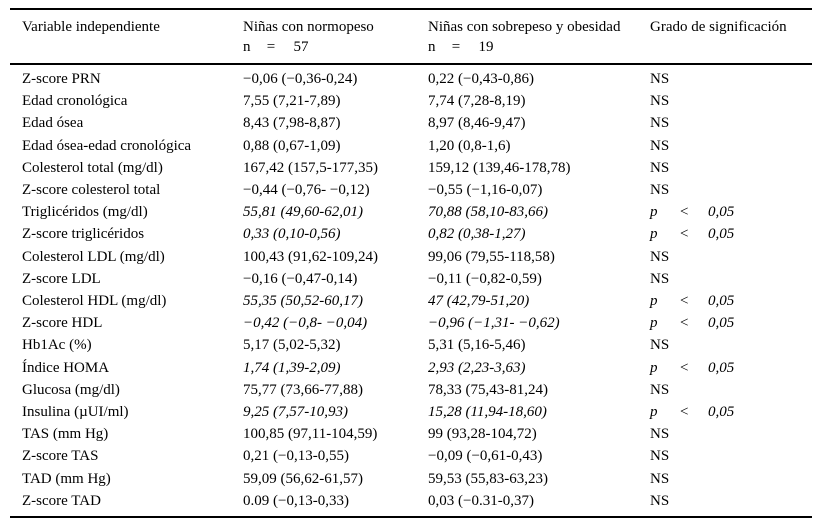 This screenshot has width=821, height=521. I want to click on normopeso-cell: 8,43 (7,98-8,87), so click(292, 123).